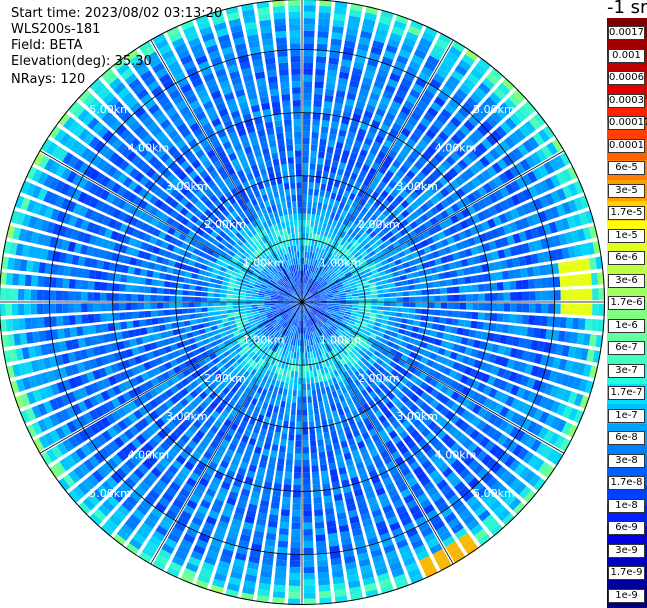 This screenshot has height=608, width=647. I want to click on elevation-label: Elevation(deg): 35.30, so click(81, 61).